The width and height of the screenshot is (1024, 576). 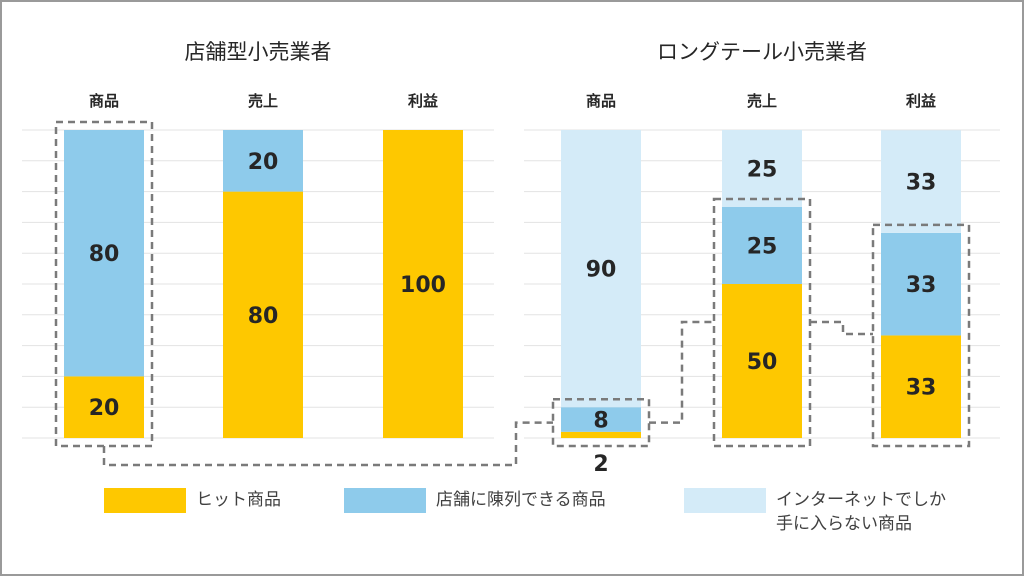 I want to click on data-label: 50, so click(x=762, y=362).